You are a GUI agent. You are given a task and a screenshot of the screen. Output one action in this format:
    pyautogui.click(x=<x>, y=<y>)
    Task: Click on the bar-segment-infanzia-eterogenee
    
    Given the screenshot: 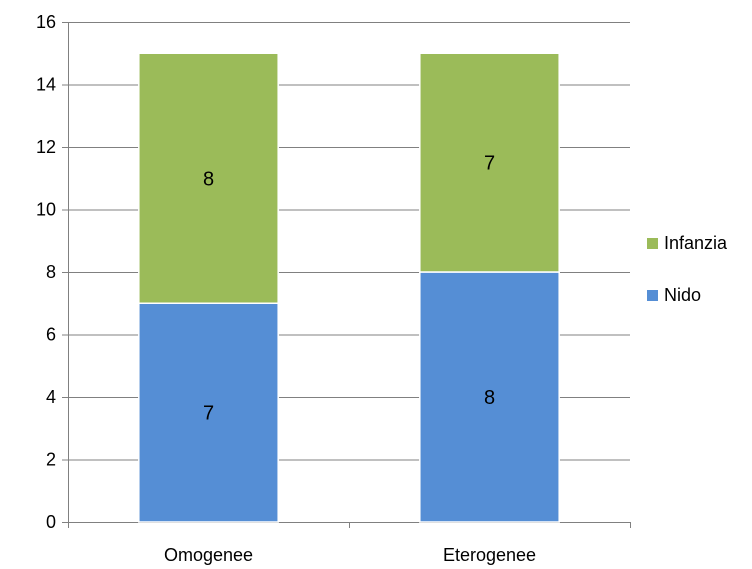 What is the action you would take?
    pyautogui.click(x=489, y=162)
    